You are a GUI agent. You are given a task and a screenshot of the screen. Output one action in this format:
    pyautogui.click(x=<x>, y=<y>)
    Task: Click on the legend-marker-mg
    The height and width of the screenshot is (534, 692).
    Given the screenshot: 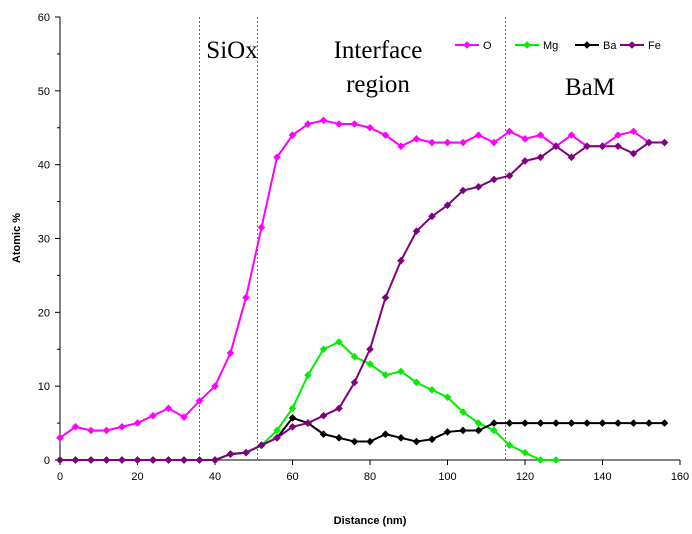 What is the action you would take?
    pyautogui.click(x=527, y=45)
    